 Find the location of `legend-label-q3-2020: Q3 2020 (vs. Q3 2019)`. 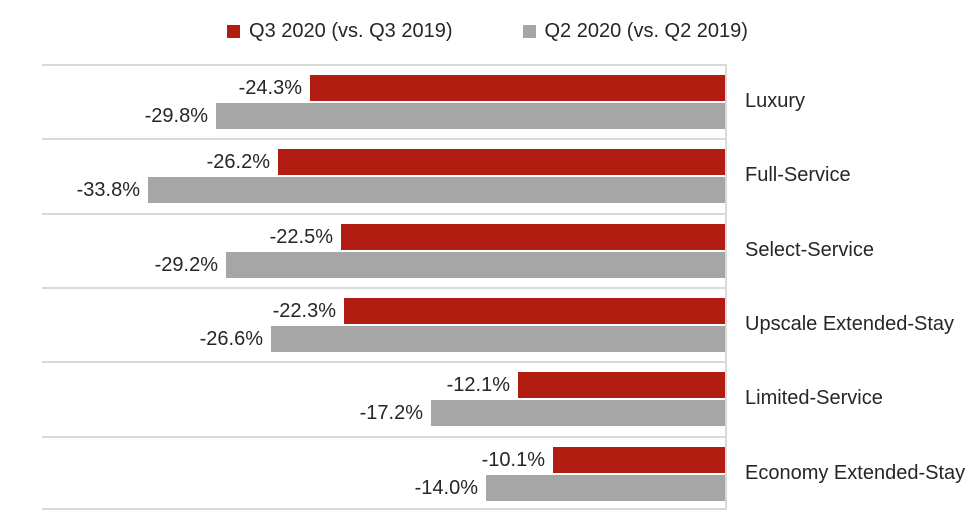

legend-label-q3-2020: Q3 2020 (vs. Q3 2019) is located at coordinates (351, 31).